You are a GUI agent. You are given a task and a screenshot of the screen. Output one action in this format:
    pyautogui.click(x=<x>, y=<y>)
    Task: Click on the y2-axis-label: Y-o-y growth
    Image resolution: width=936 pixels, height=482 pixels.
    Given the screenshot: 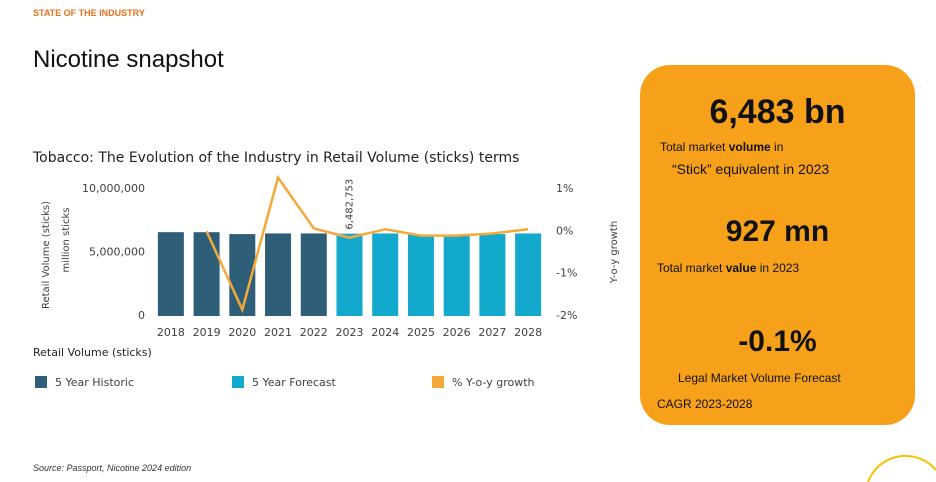 What is the action you would take?
    pyautogui.click(x=614, y=252)
    